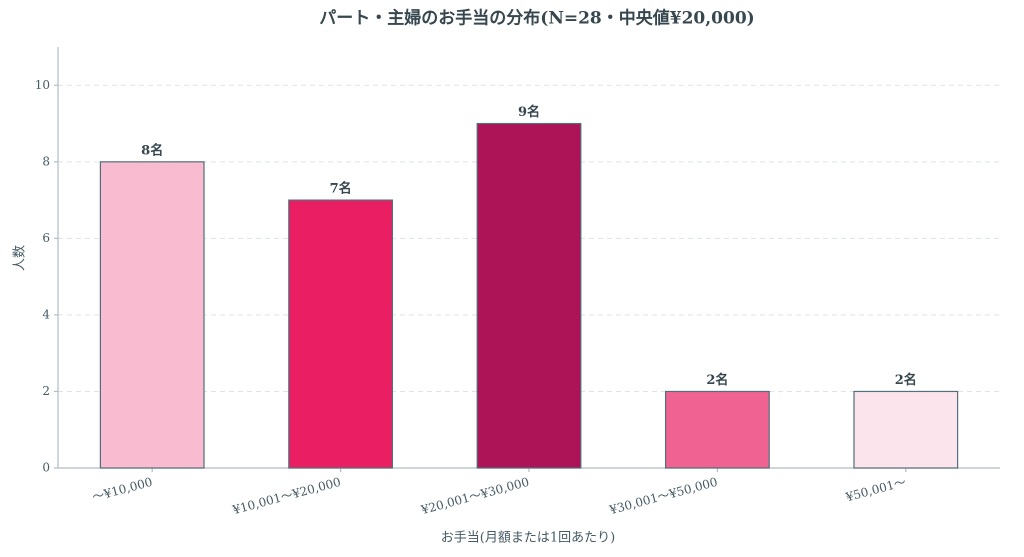 The height and width of the screenshot is (557, 1024). What do you see at coordinates (875, 490) in the screenshot?
I see `x-tick-label: ¥50,001〜` at bounding box center [875, 490].